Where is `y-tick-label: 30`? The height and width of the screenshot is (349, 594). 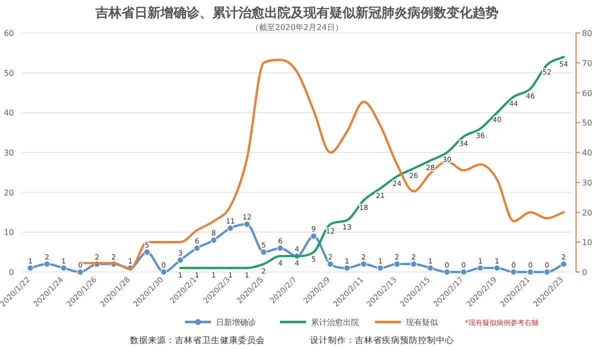 y-tick-label: 30 is located at coordinates (9, 153).